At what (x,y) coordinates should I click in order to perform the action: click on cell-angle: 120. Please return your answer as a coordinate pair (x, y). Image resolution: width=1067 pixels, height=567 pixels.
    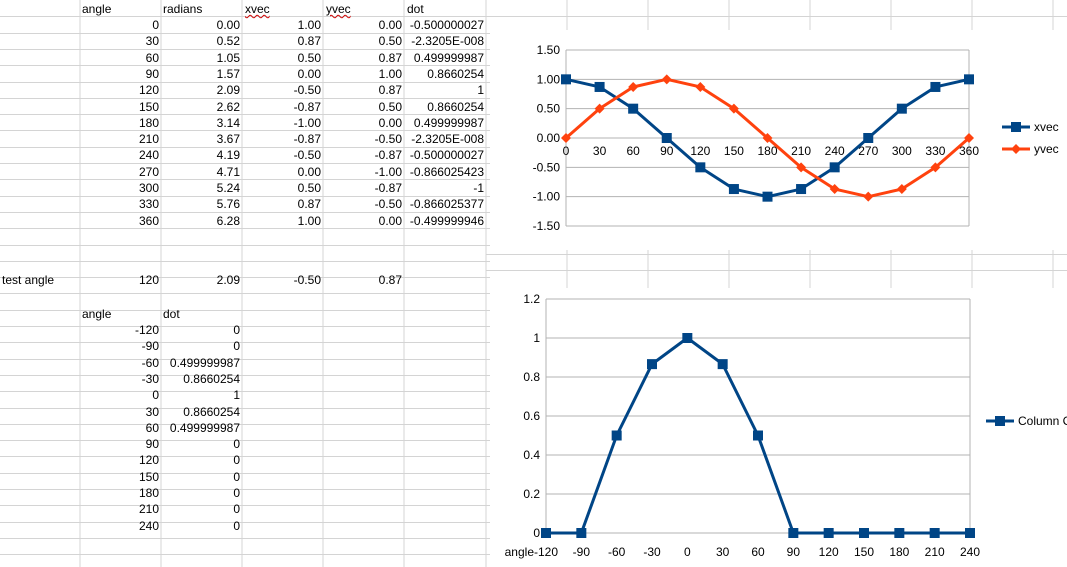
    Looking at the image, I should click on (148, 90).